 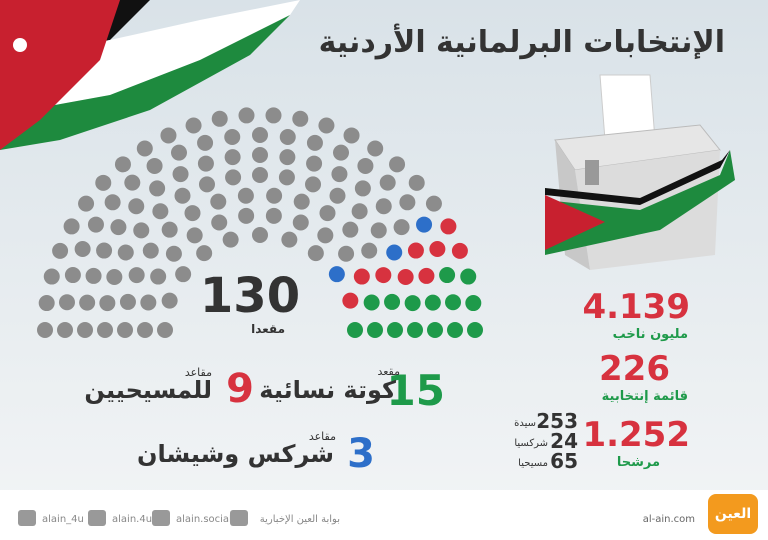 What do you see at coordinates (239, 518) in the screenshot?
I see `youtube-icon` at bounding box center [239, 518].